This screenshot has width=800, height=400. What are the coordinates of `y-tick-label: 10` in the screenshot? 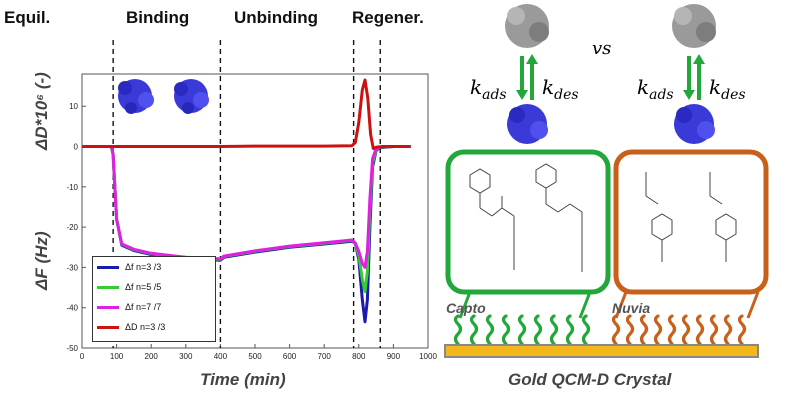 It's located at (73, 106).